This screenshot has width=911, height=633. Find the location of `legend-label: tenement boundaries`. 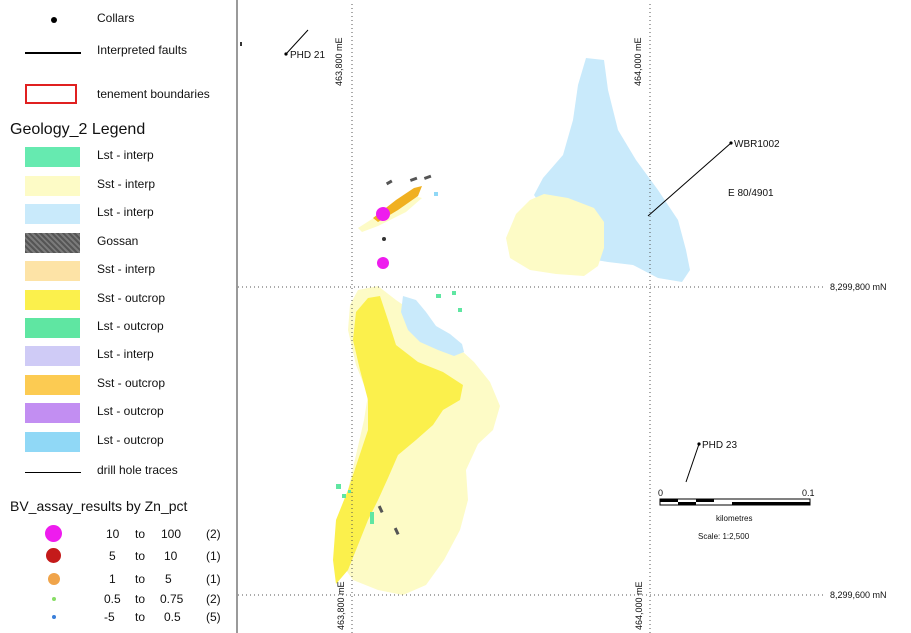

legend-label: tenement boundaries is located at coordinates (153, 94).